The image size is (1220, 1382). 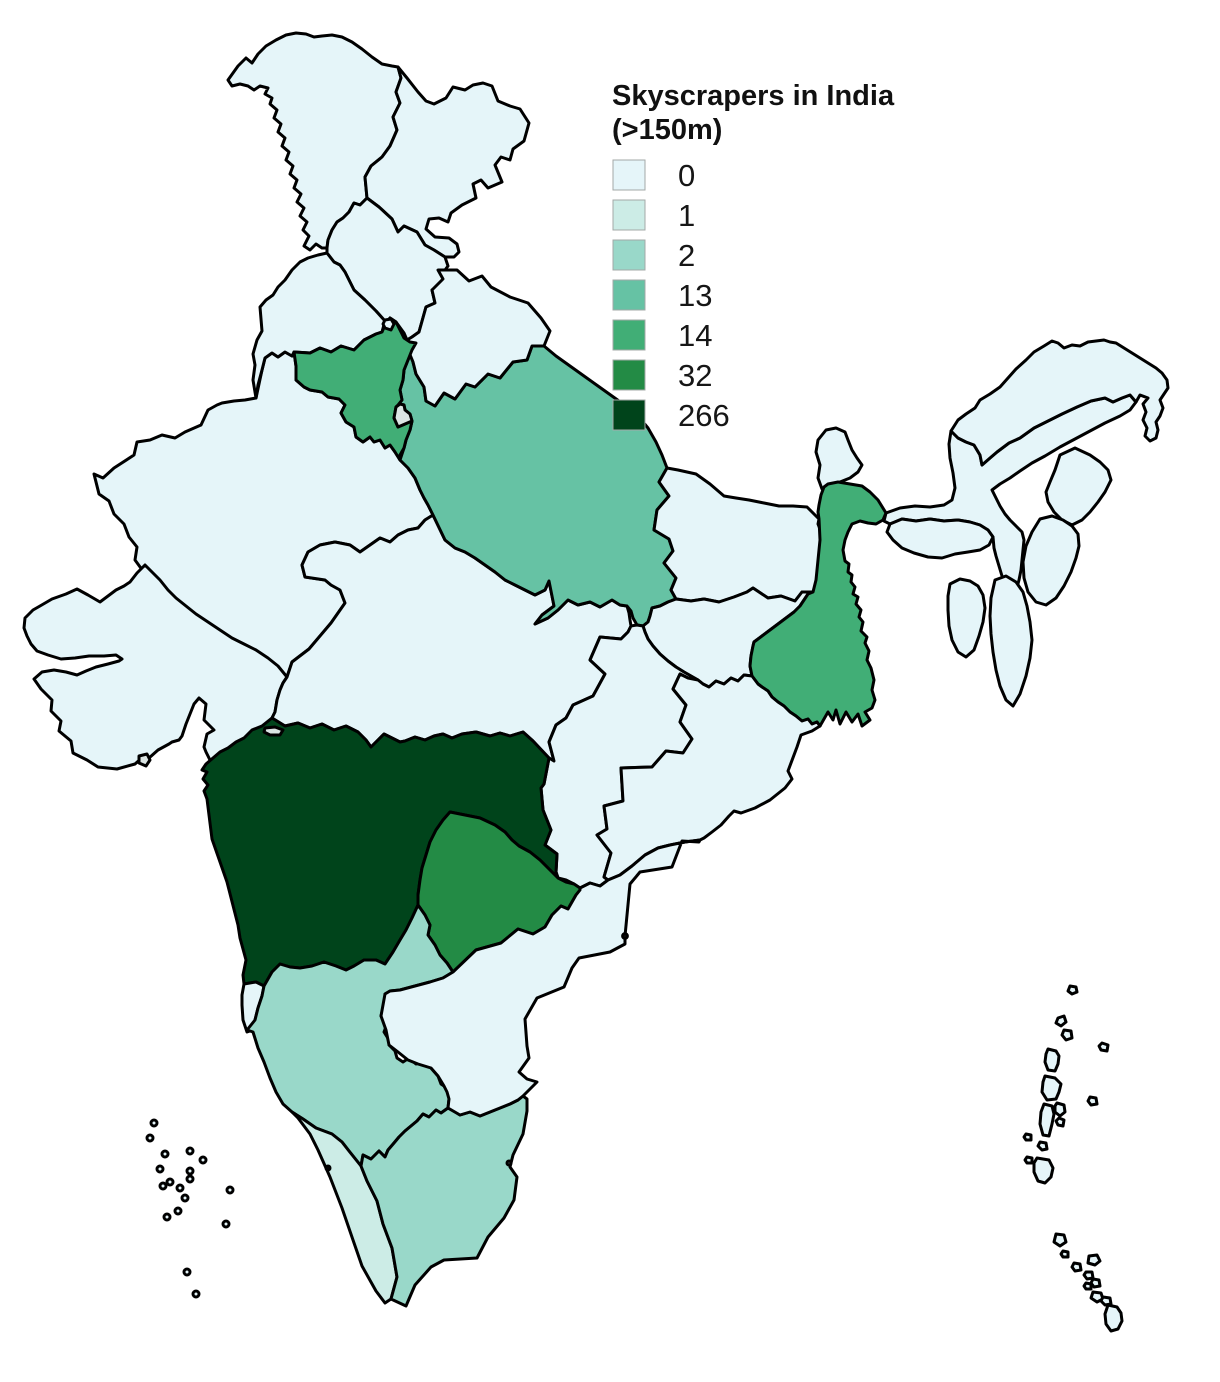 I want to click on svg-text: 2, so click(x=686, y=255).